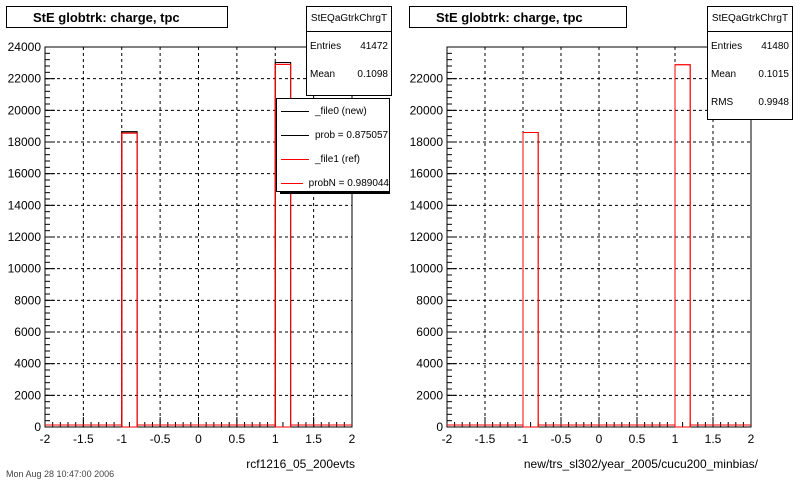 Image resolution: width=800 pixels, height=480 pixels. Describe the element at coordinates (374, 46) in the screenshot. I see `stats-value: 41472` at that location.